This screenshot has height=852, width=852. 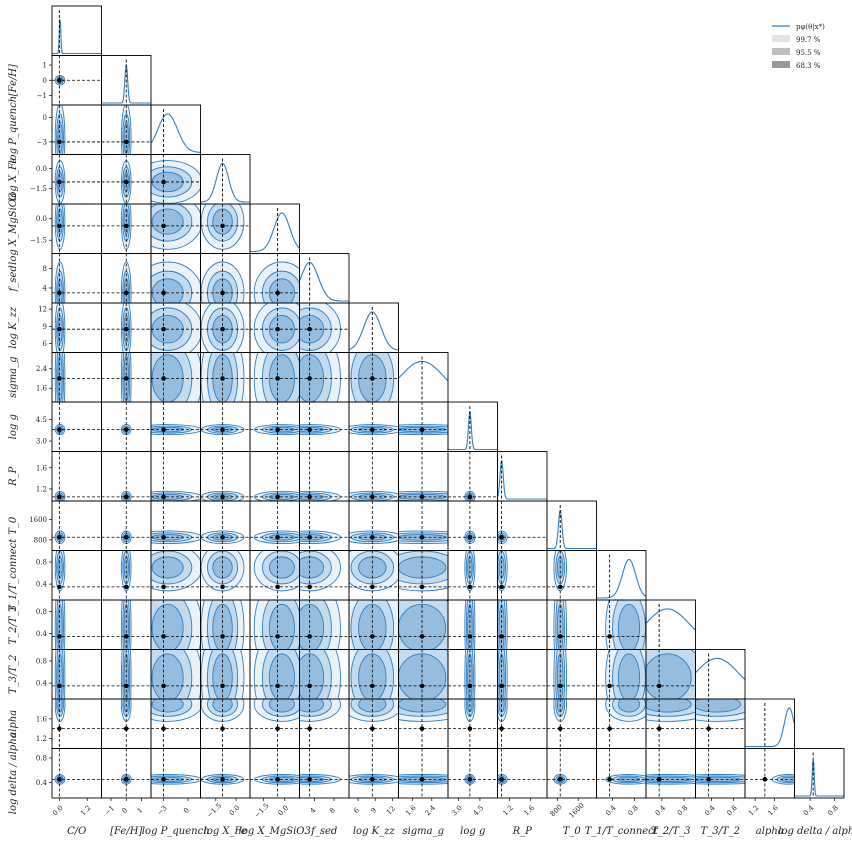 I want to click on y-tick-label: 0.0, so click(x=41, y=169).